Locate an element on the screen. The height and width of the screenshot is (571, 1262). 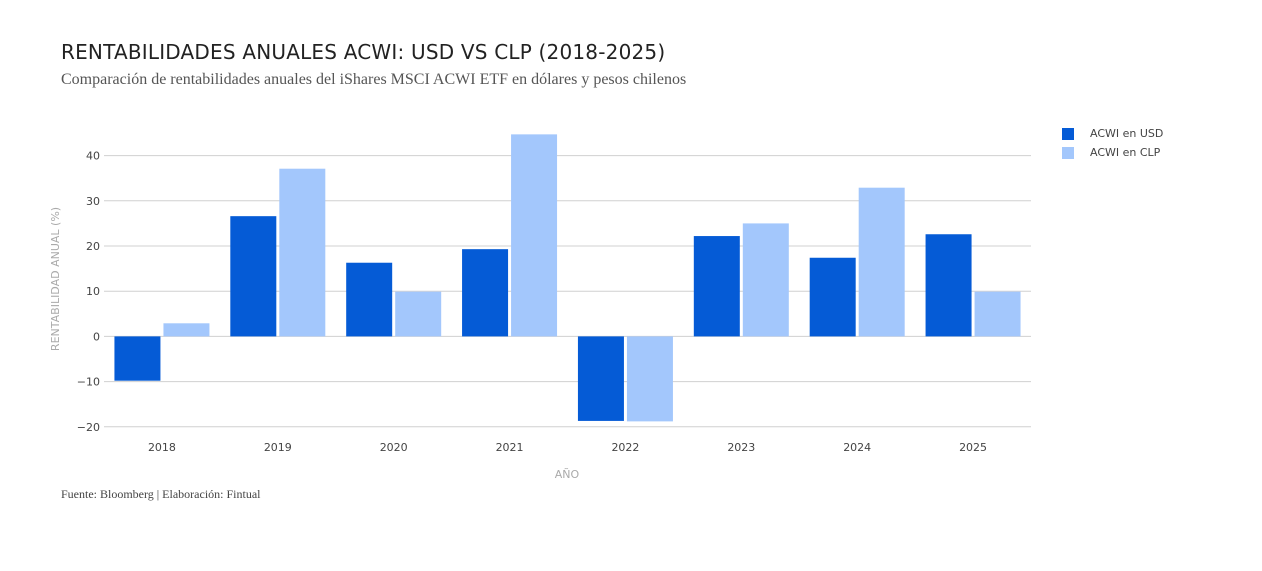
bar-usd-2025 is located at coordinates (948, 285).